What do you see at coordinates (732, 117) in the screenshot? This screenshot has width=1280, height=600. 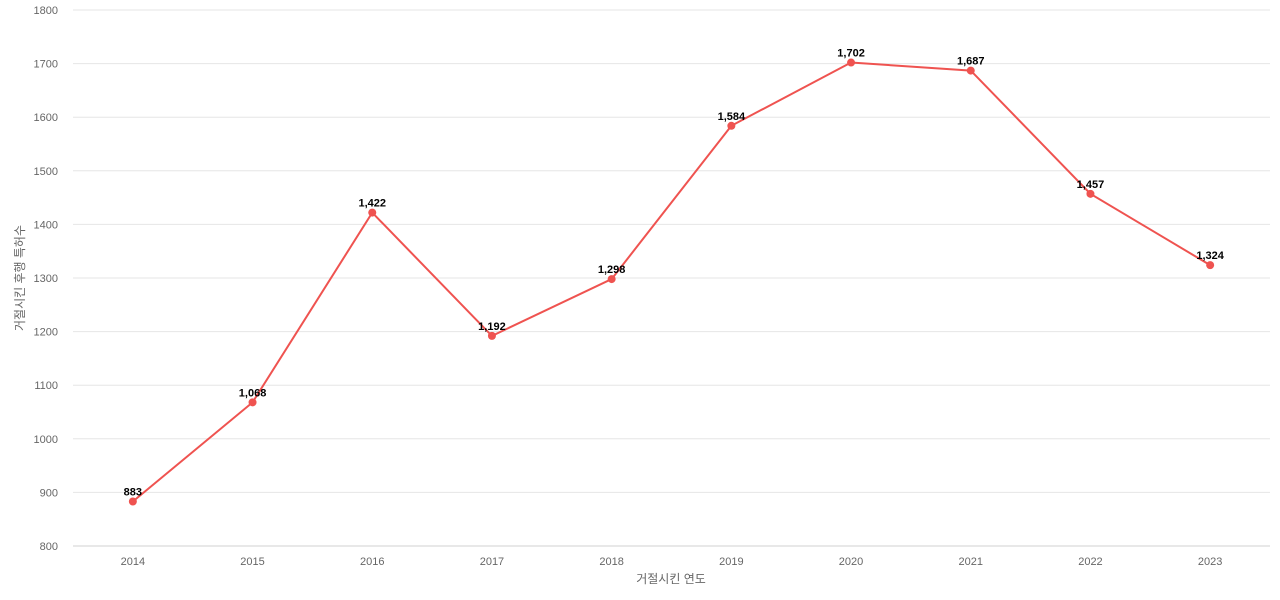 I see `data-label: 1,584` at bounding box center [732, 117].